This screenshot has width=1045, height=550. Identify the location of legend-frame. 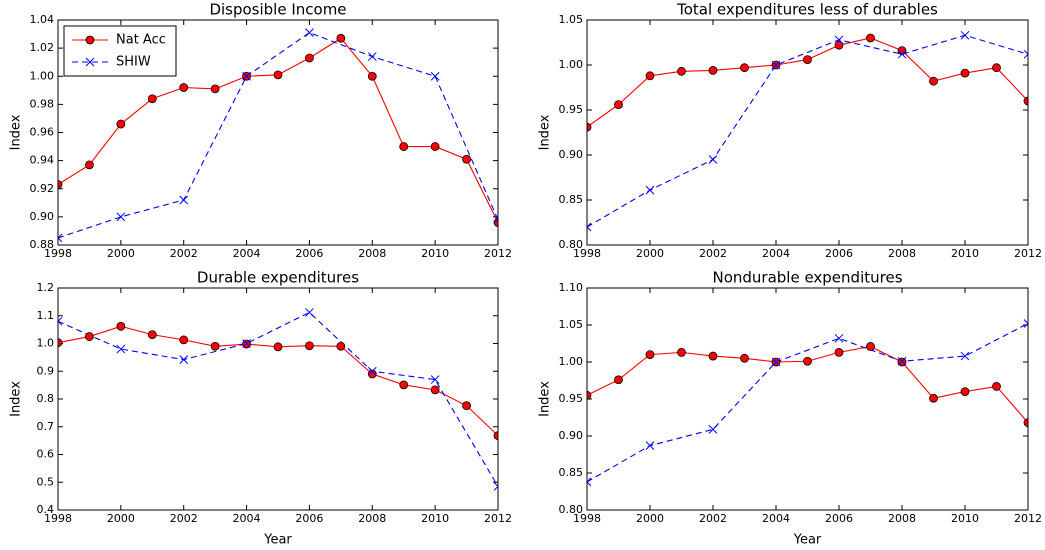
(120, 51).